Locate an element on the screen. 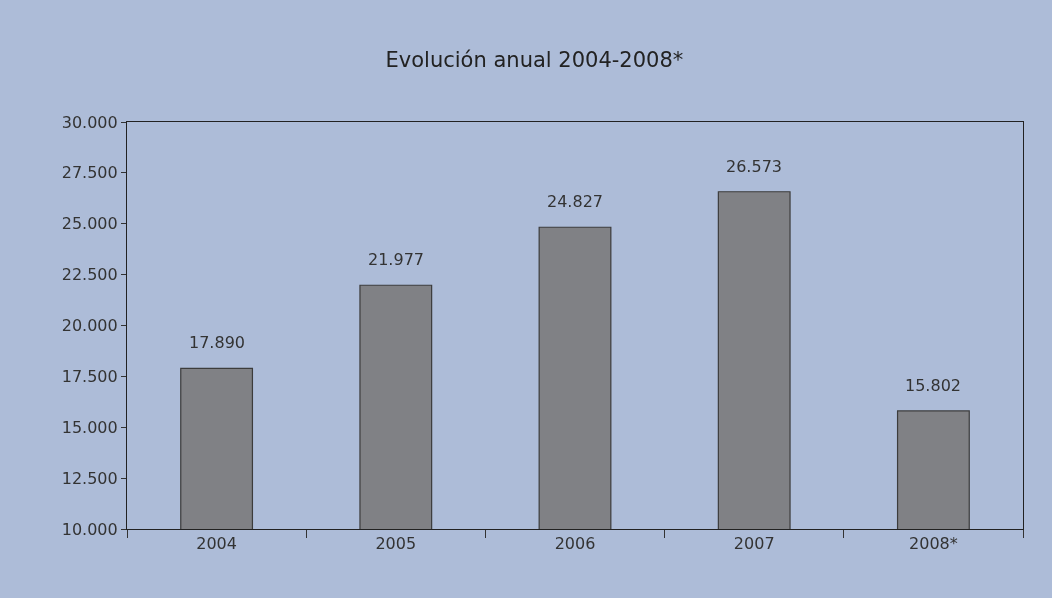 The image size is (1052, 598). y-tick-label: 15.000 is located at coordinates (89, 427).